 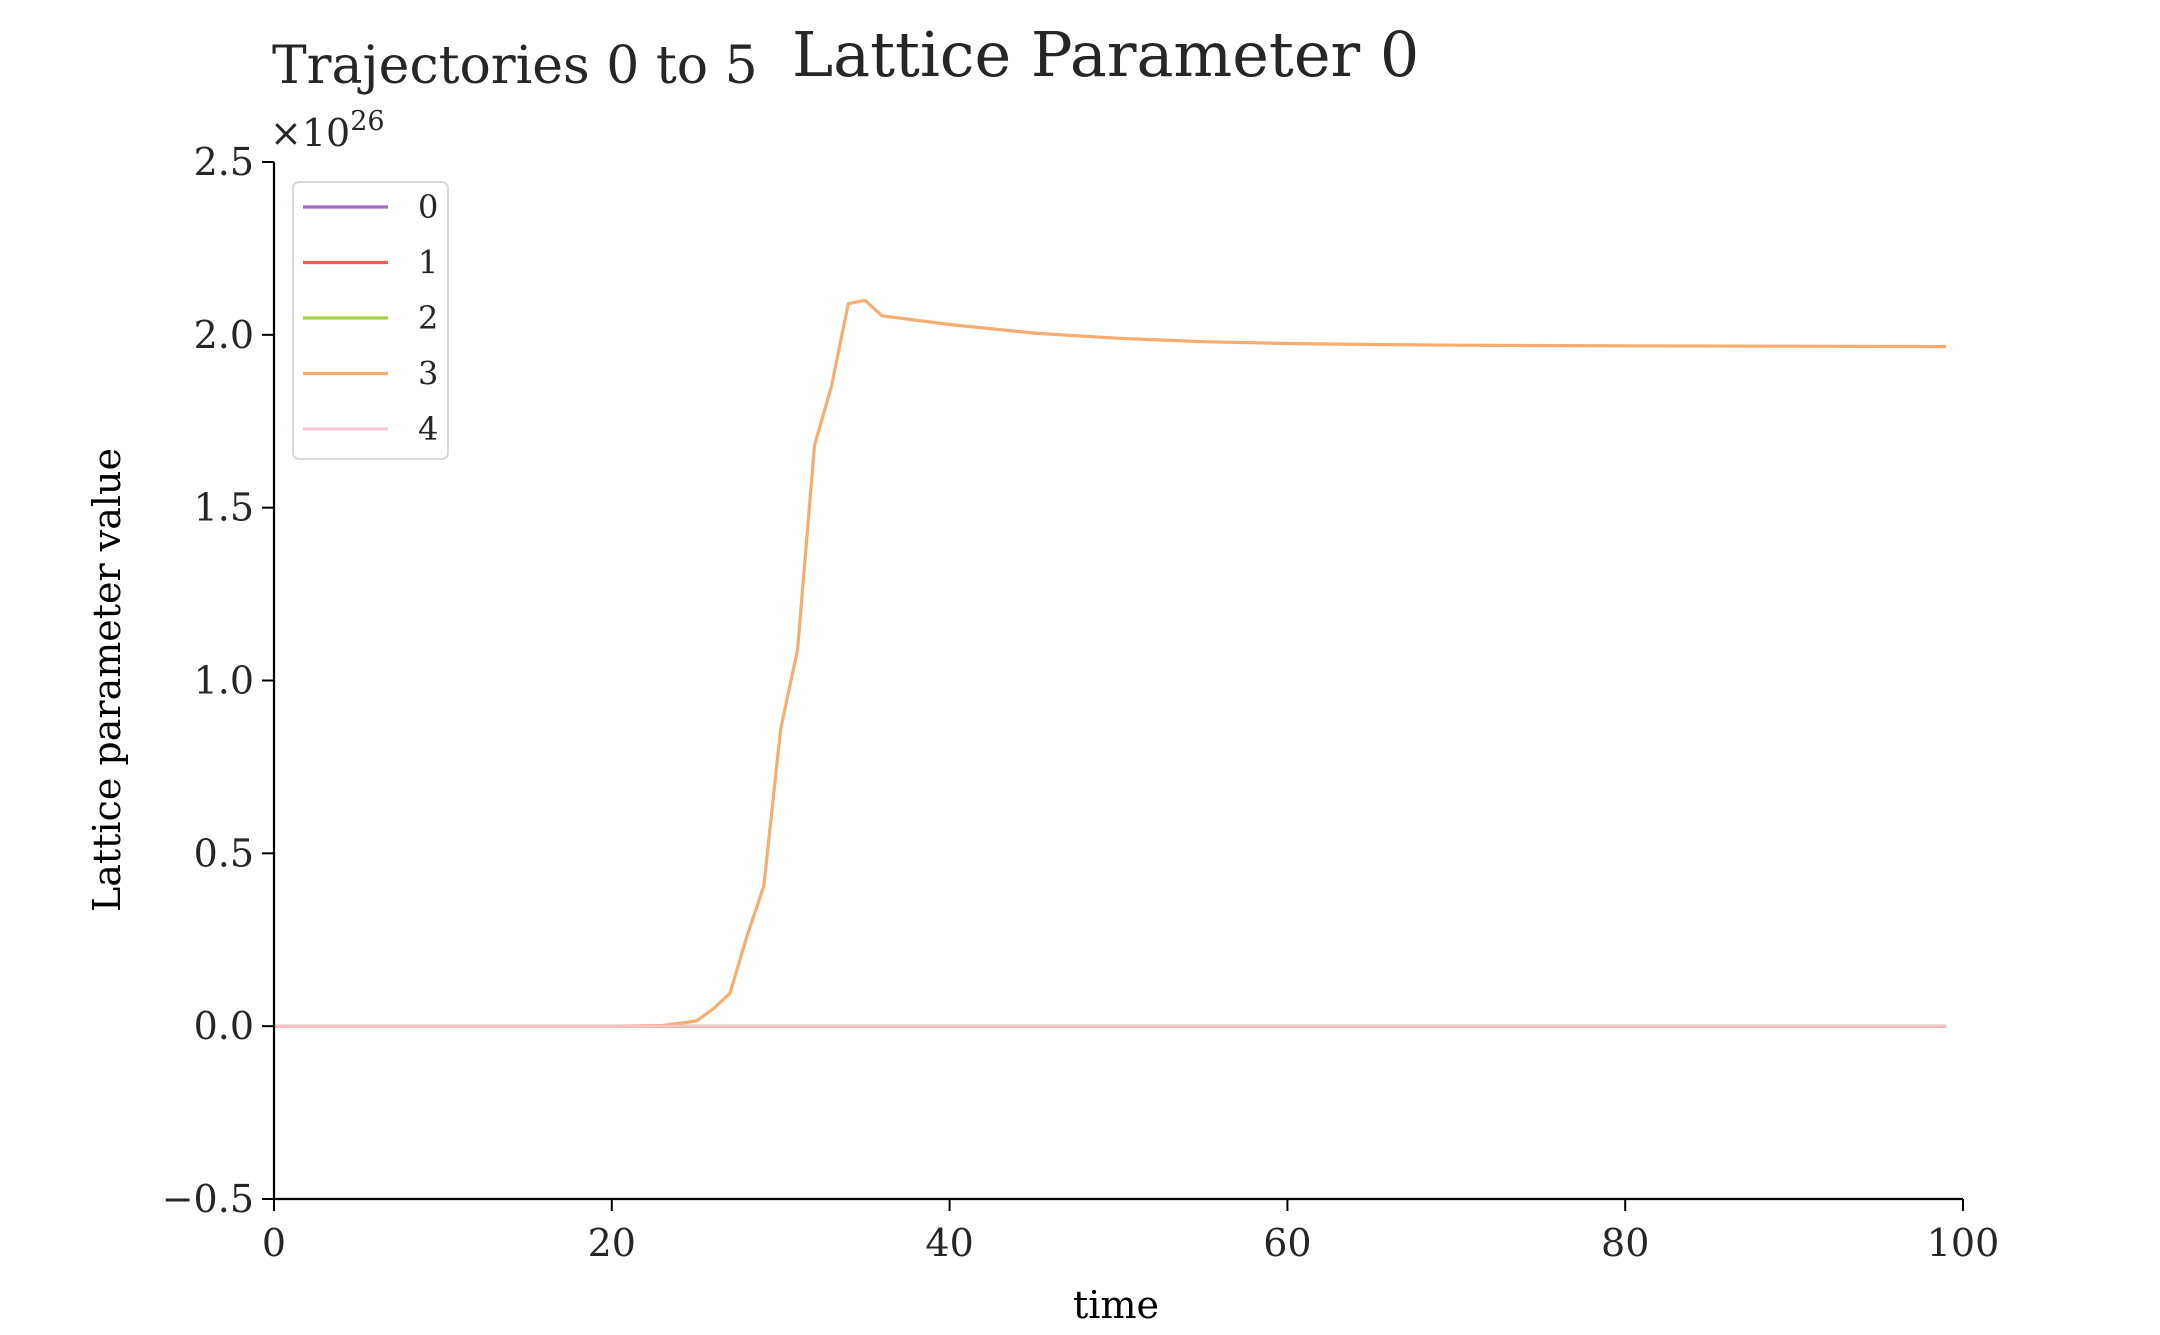 What do you see at coordinates (1130, 1232) in the screenshot?
I see `x-ticks: 0 20 40 60 80 100` at bounding box center [1130, 1232].